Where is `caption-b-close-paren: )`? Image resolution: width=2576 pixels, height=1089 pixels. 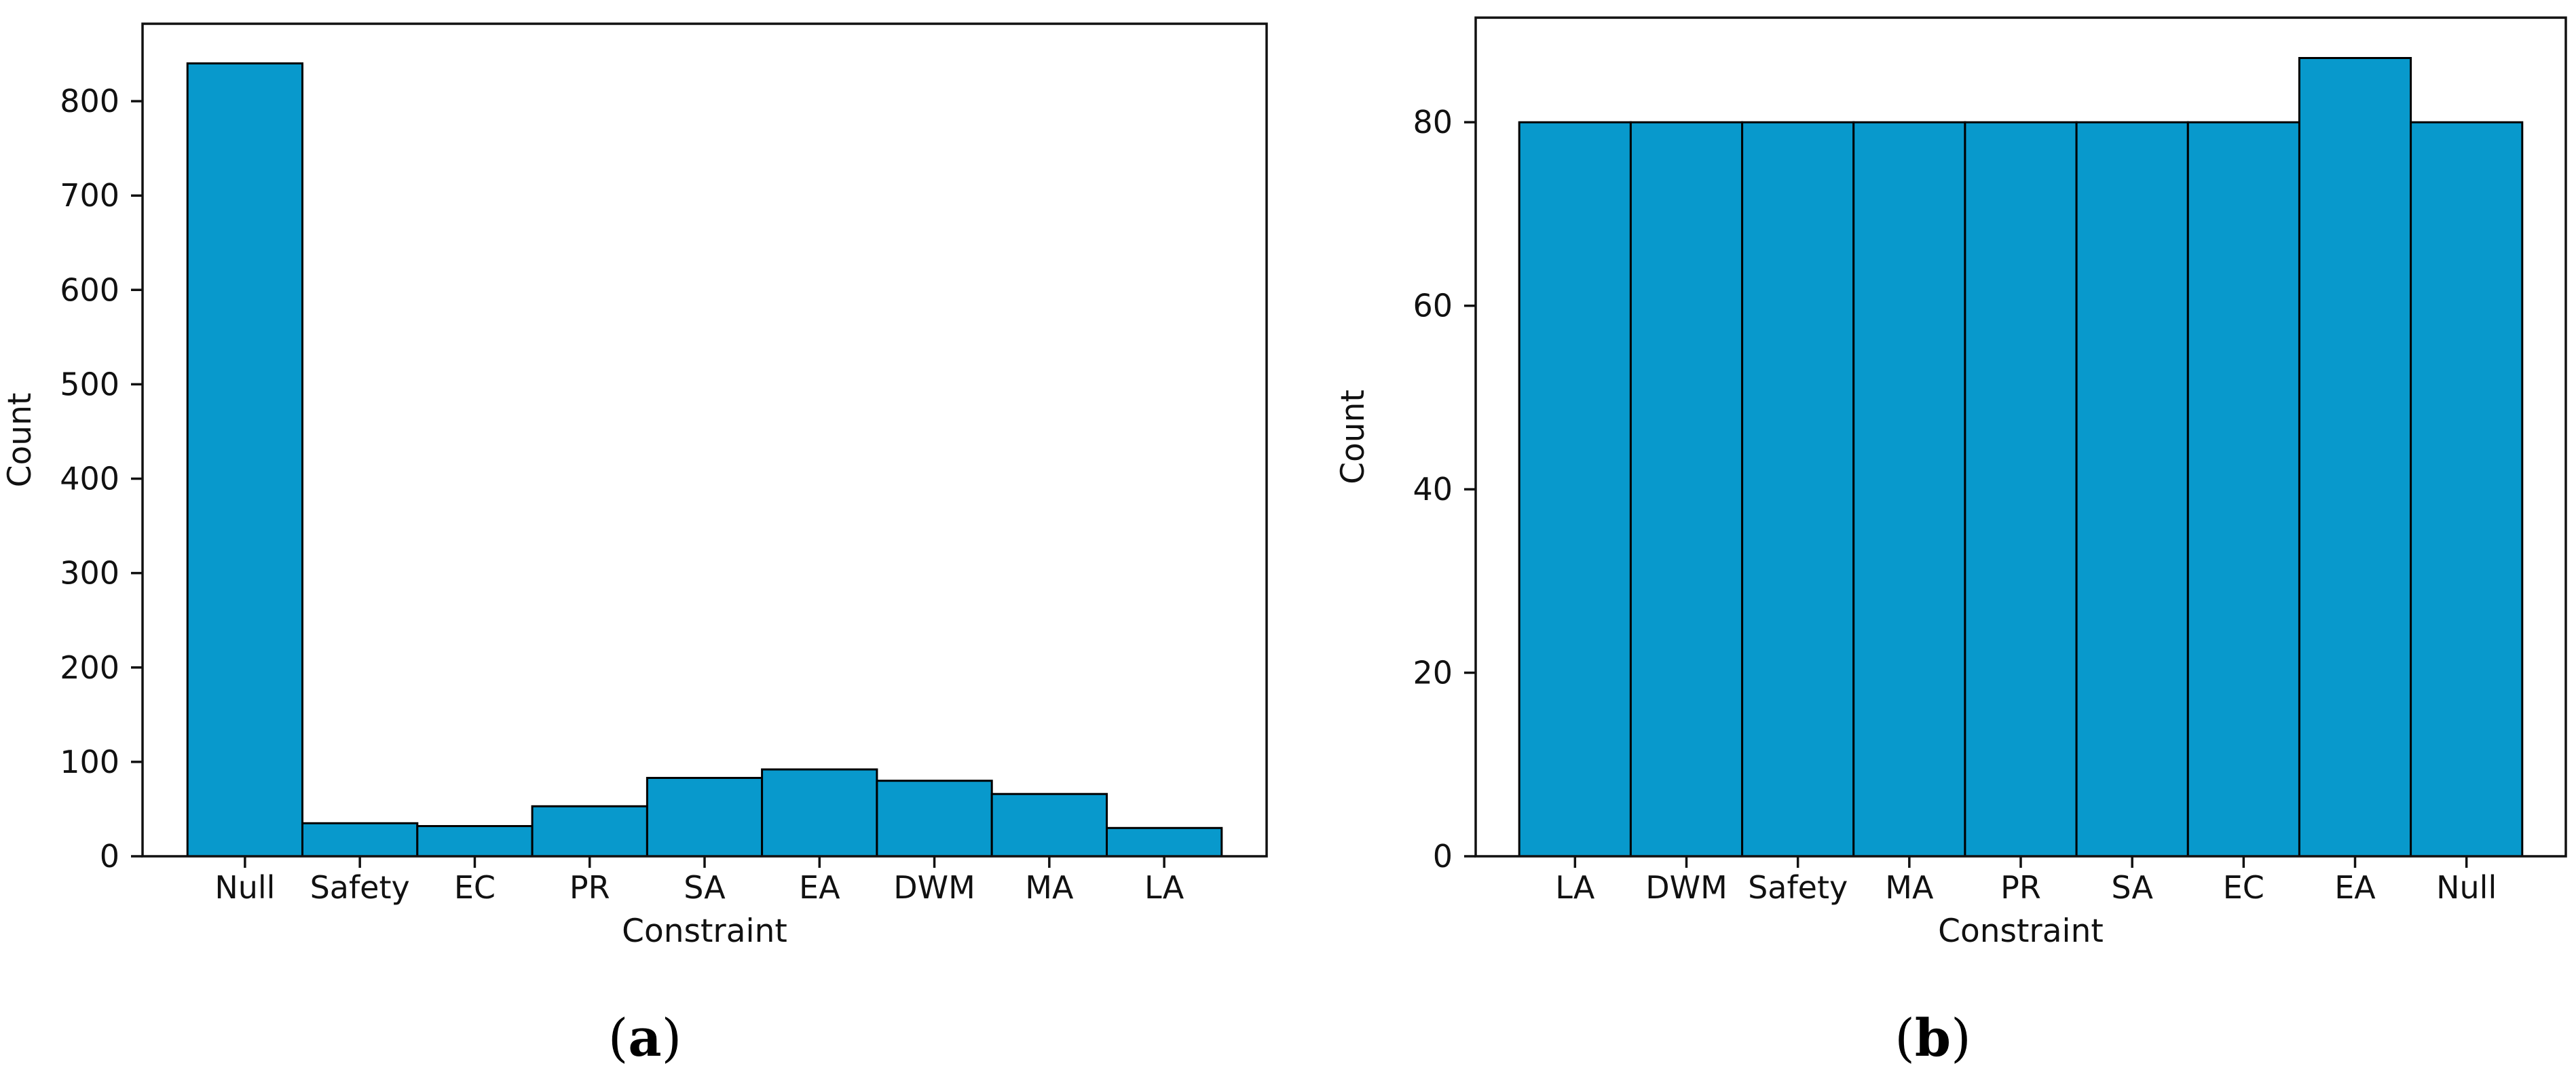
caption-b-close-paren: ) is located at coordinates (1961, 1038).